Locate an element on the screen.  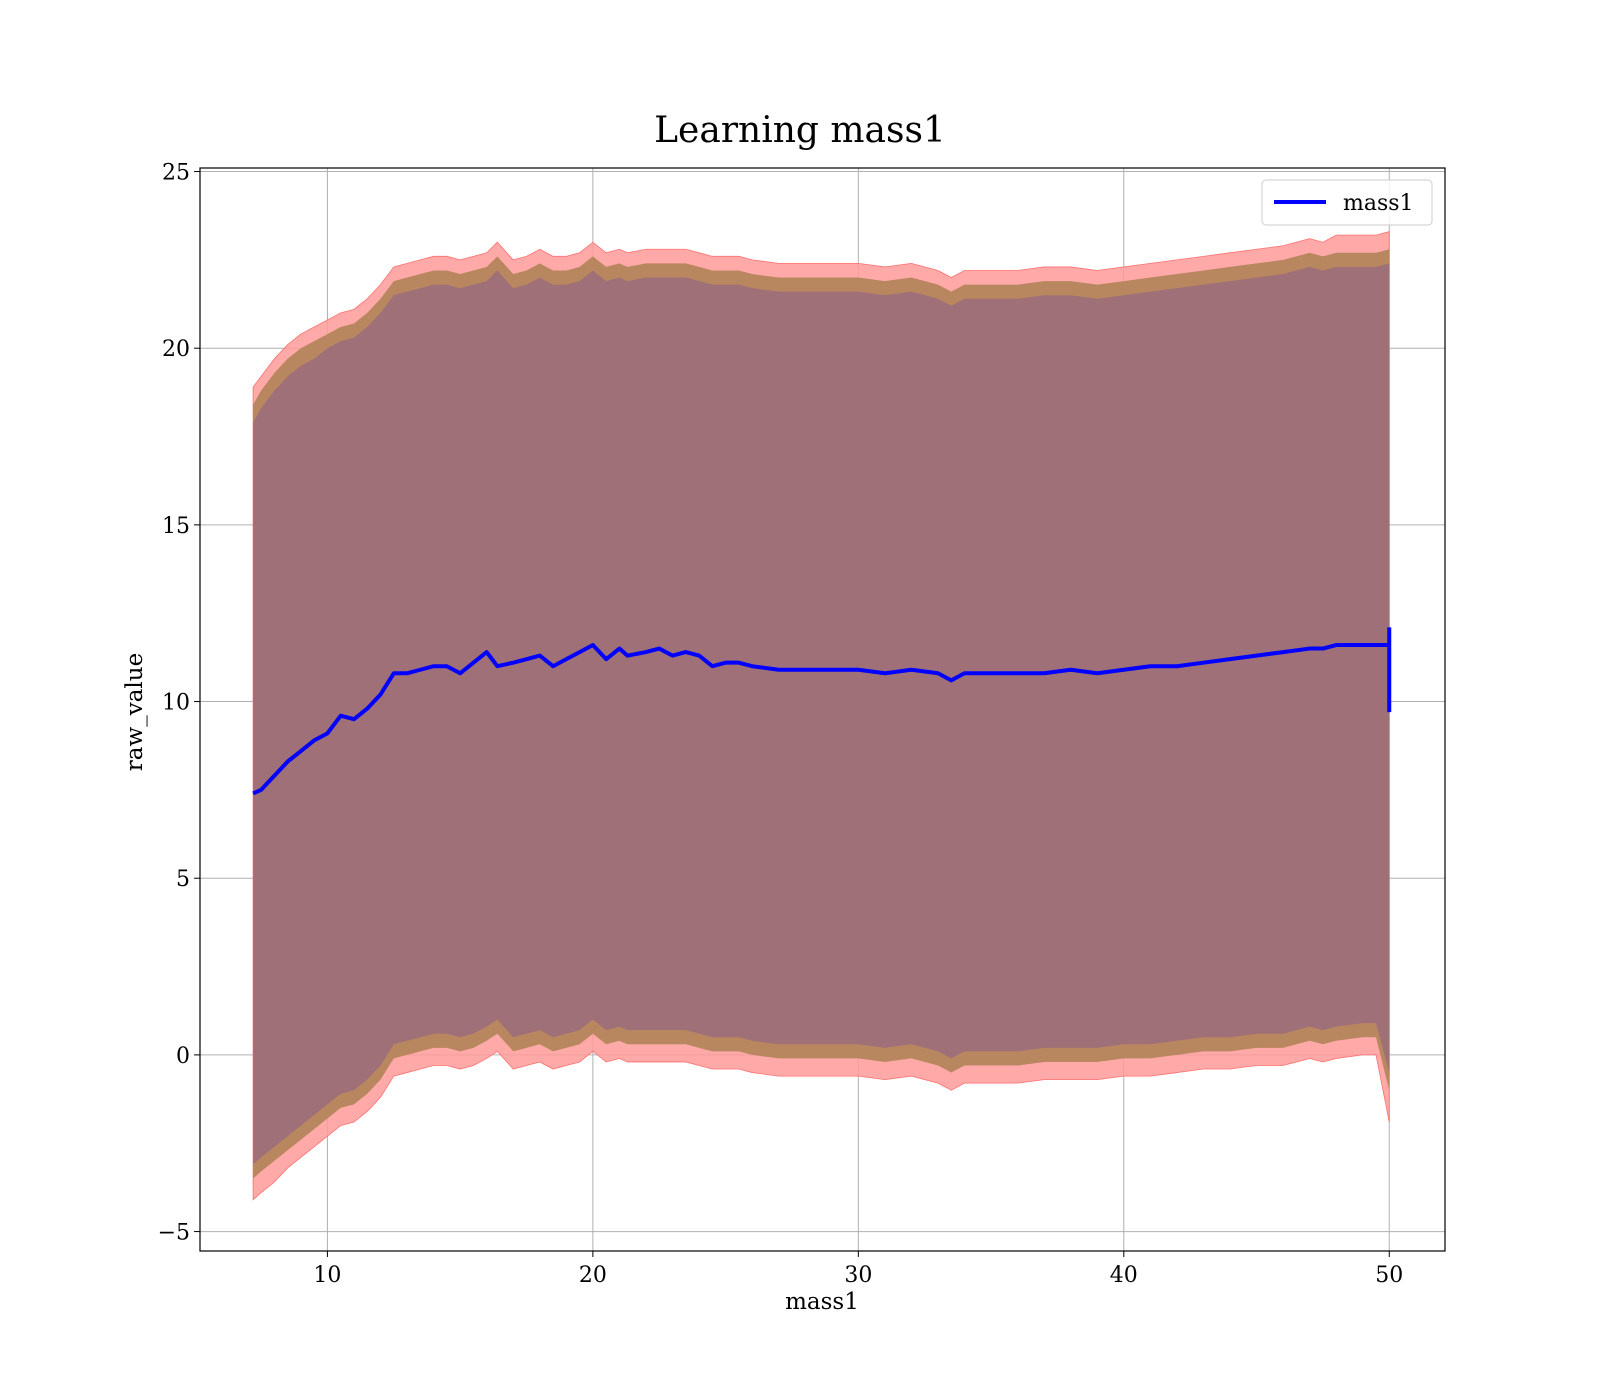
x-axis-label: mass1 is located at coordinates (822, 1302).